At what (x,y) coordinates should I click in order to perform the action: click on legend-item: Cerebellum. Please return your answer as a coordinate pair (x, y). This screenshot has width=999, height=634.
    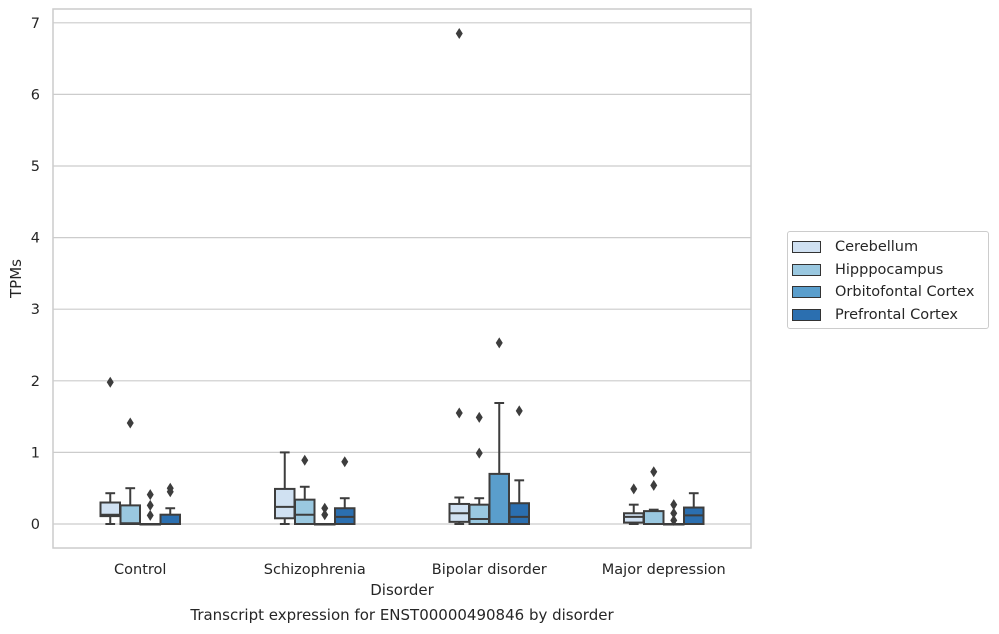
    Looking at the image, I should click on (888, 247).